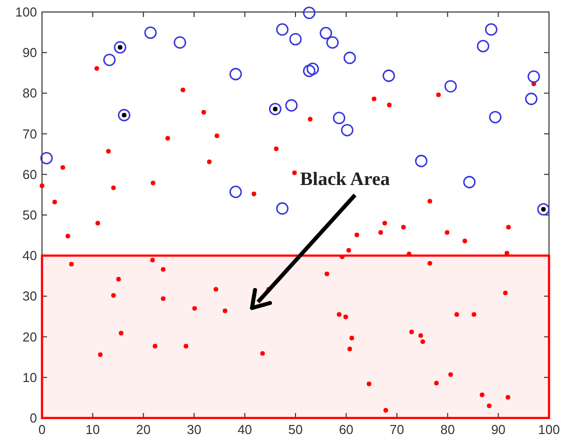 The height and width of the screenshot is (442, 562). I want to click on y-tick-label: 0, so click(33, 418).